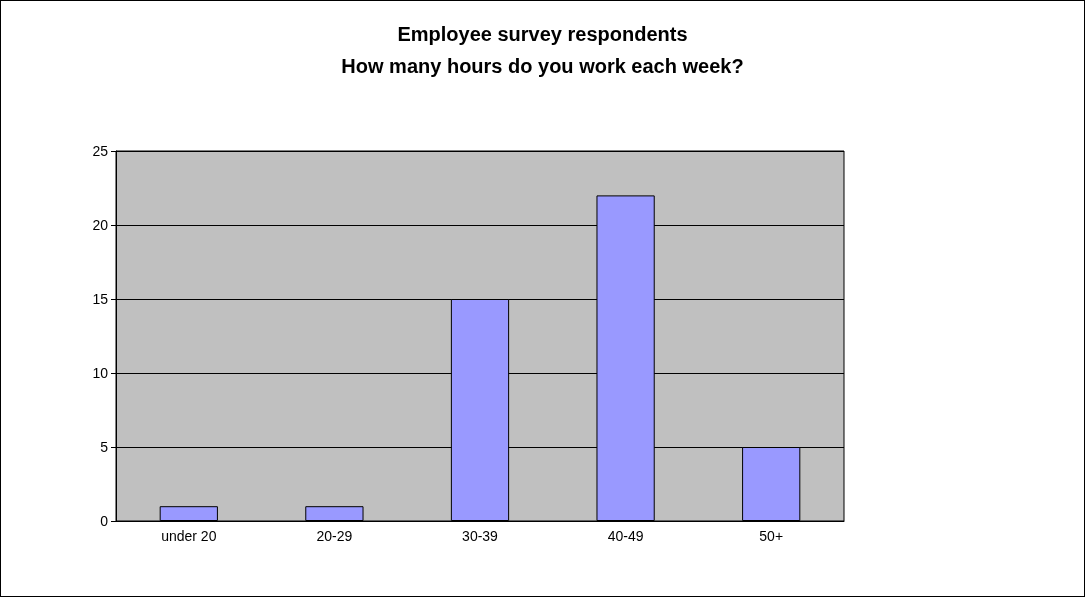  I want to click on y-tick-label: 0, so click(104, 521).